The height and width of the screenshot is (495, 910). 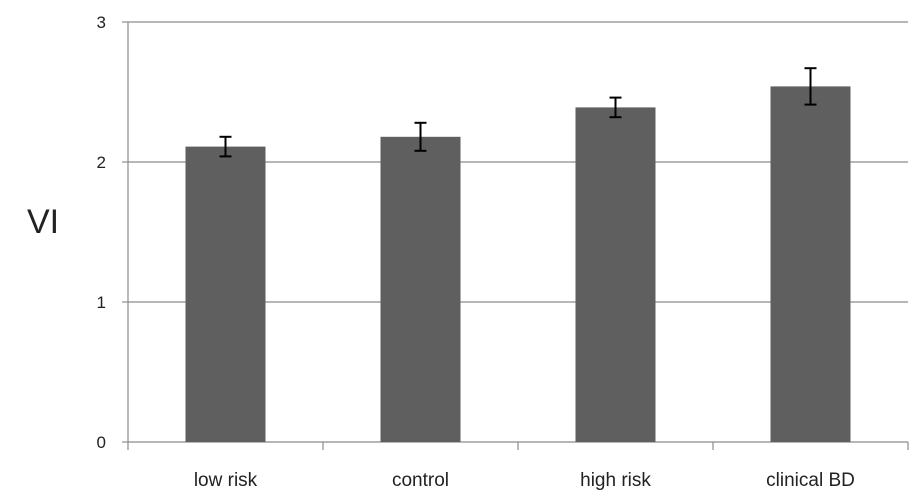 I want to click on bar-control, so click(x=420, y=289).